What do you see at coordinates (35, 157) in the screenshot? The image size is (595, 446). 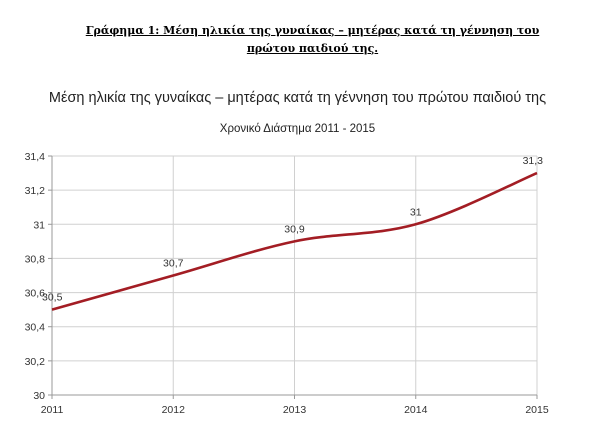 I see `y-tick-label: 31,4` at bounding box center [35, 157].